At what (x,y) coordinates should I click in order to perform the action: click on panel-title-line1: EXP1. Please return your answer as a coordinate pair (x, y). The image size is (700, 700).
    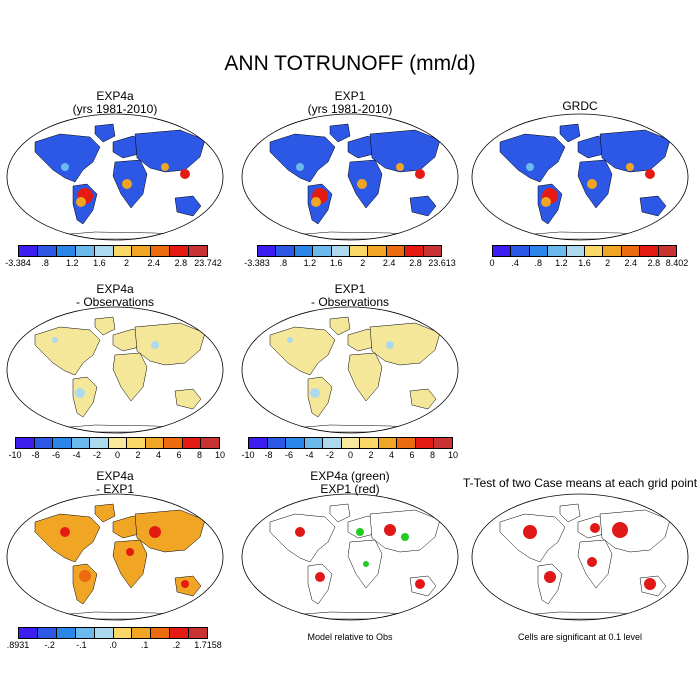
    Looking at the image, I should click on (350, 289).